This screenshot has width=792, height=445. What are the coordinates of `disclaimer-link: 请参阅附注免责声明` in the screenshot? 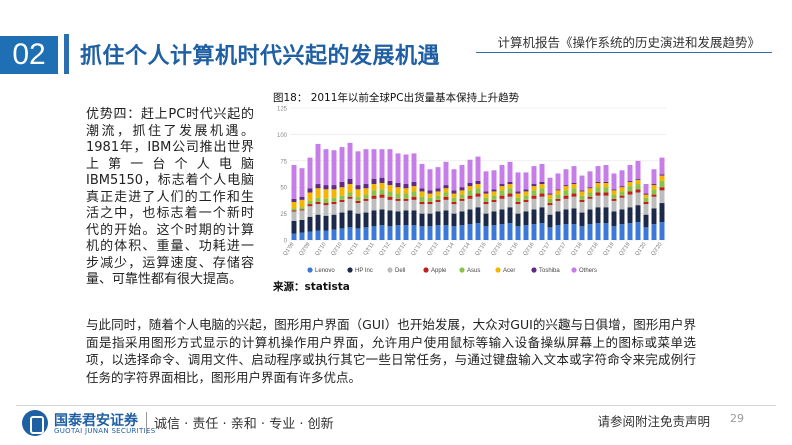 It's located at (653, 421).